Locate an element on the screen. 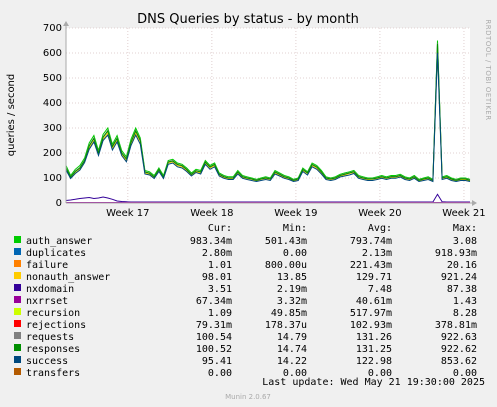 Image resolution: width=497 pixels, height=407 pixels. y-tick-label: 600 is located at coordinates (52, 53).